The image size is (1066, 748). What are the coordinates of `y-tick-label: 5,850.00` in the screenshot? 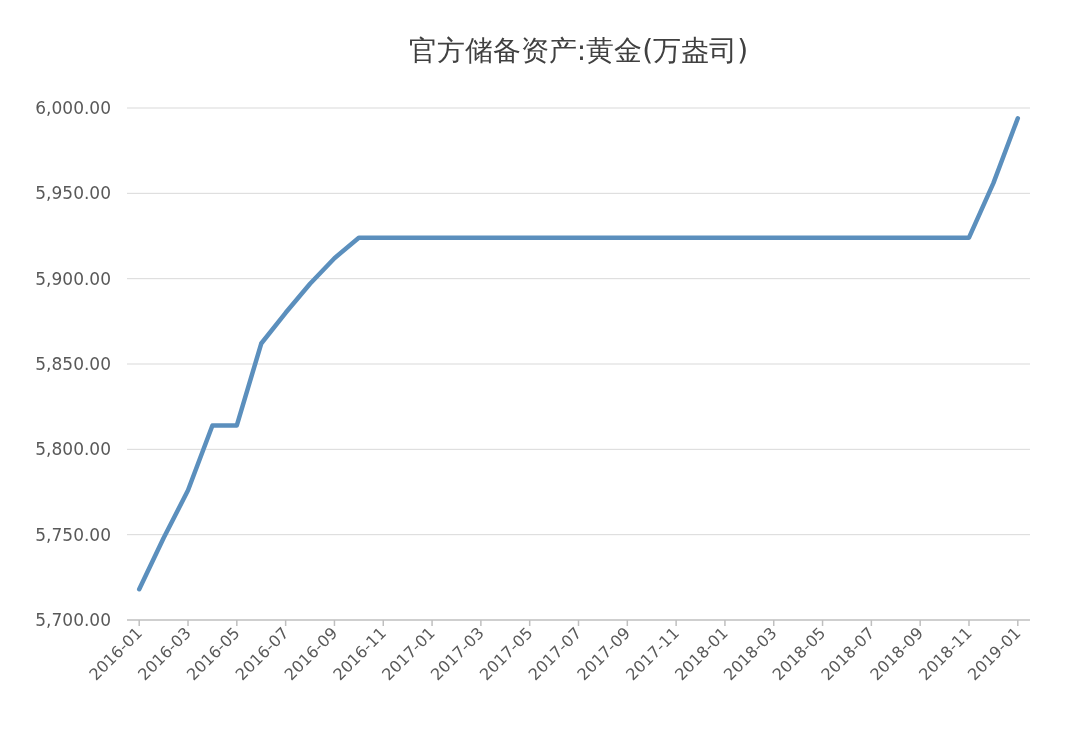 It's located at (73, 364).